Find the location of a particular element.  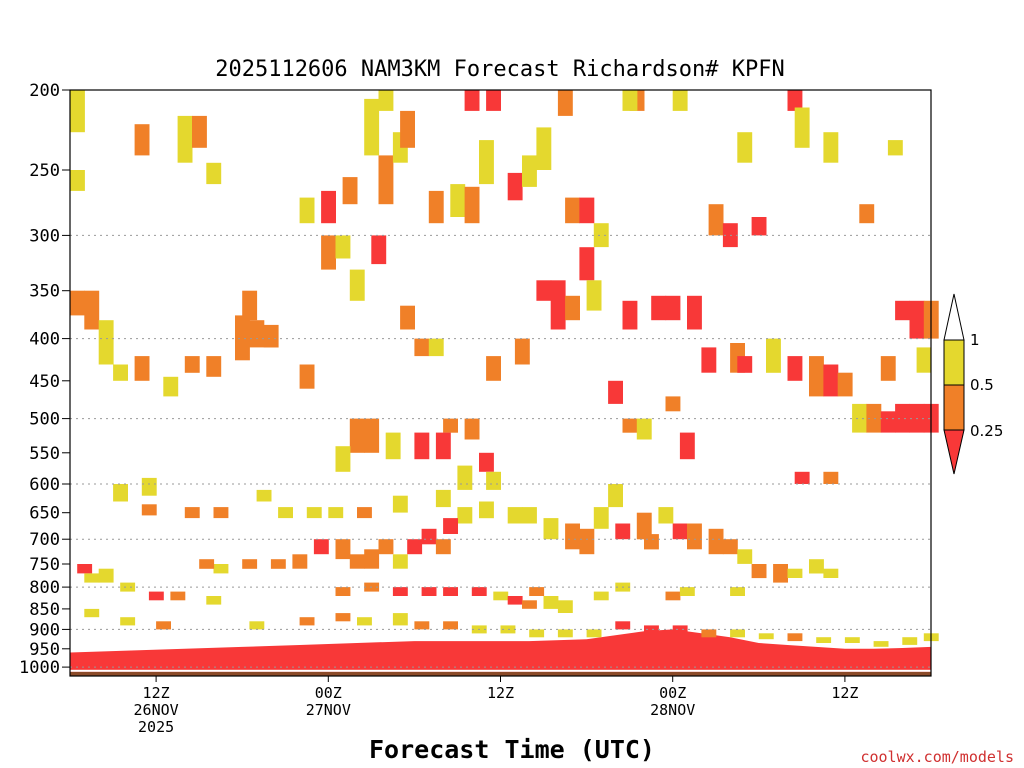

x-tick-label: 2025 is located at coordinates (156, 727).